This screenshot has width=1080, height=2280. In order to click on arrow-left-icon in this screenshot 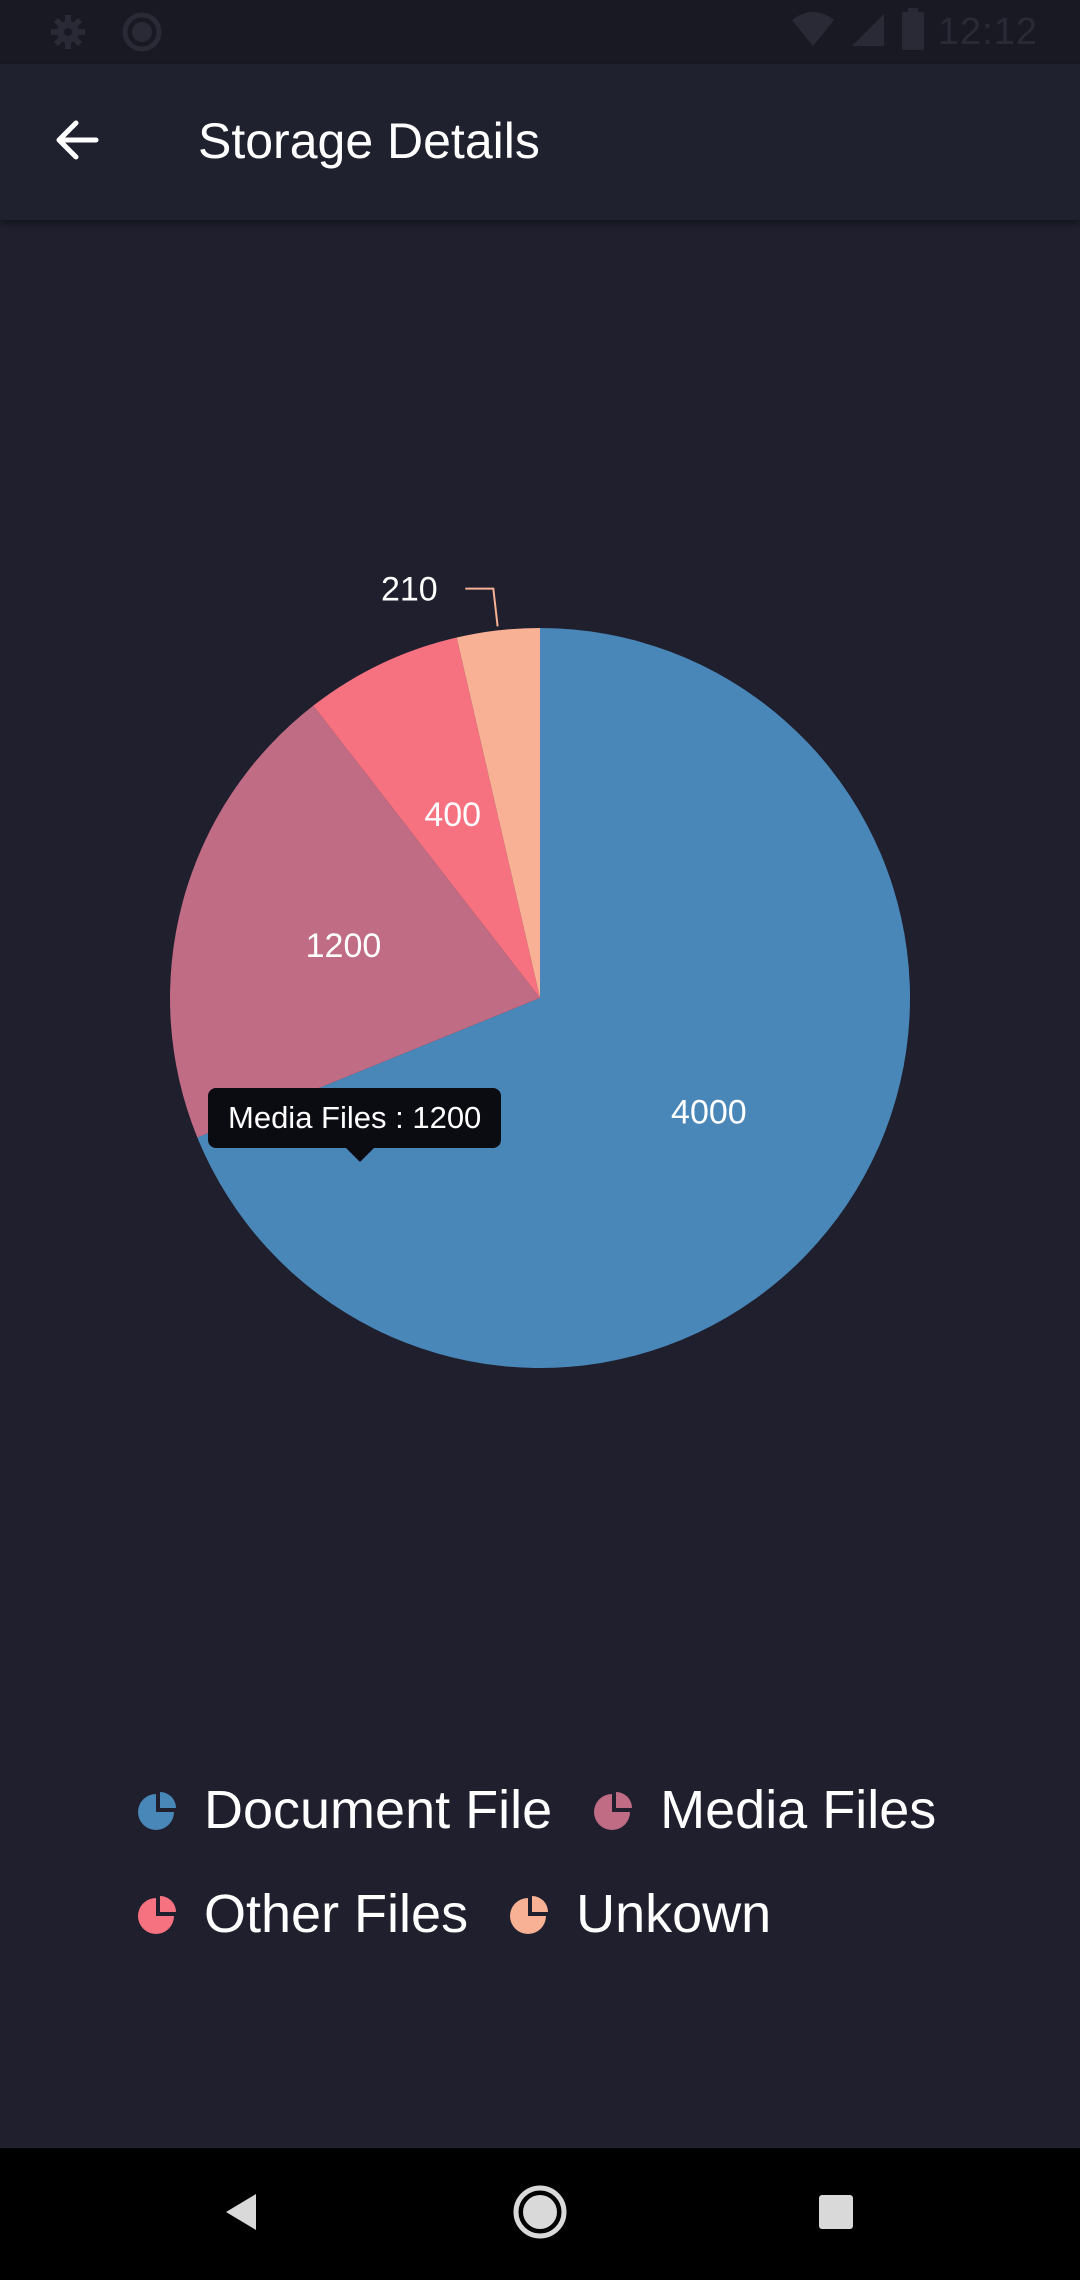, I will do `click(76, 142)`.